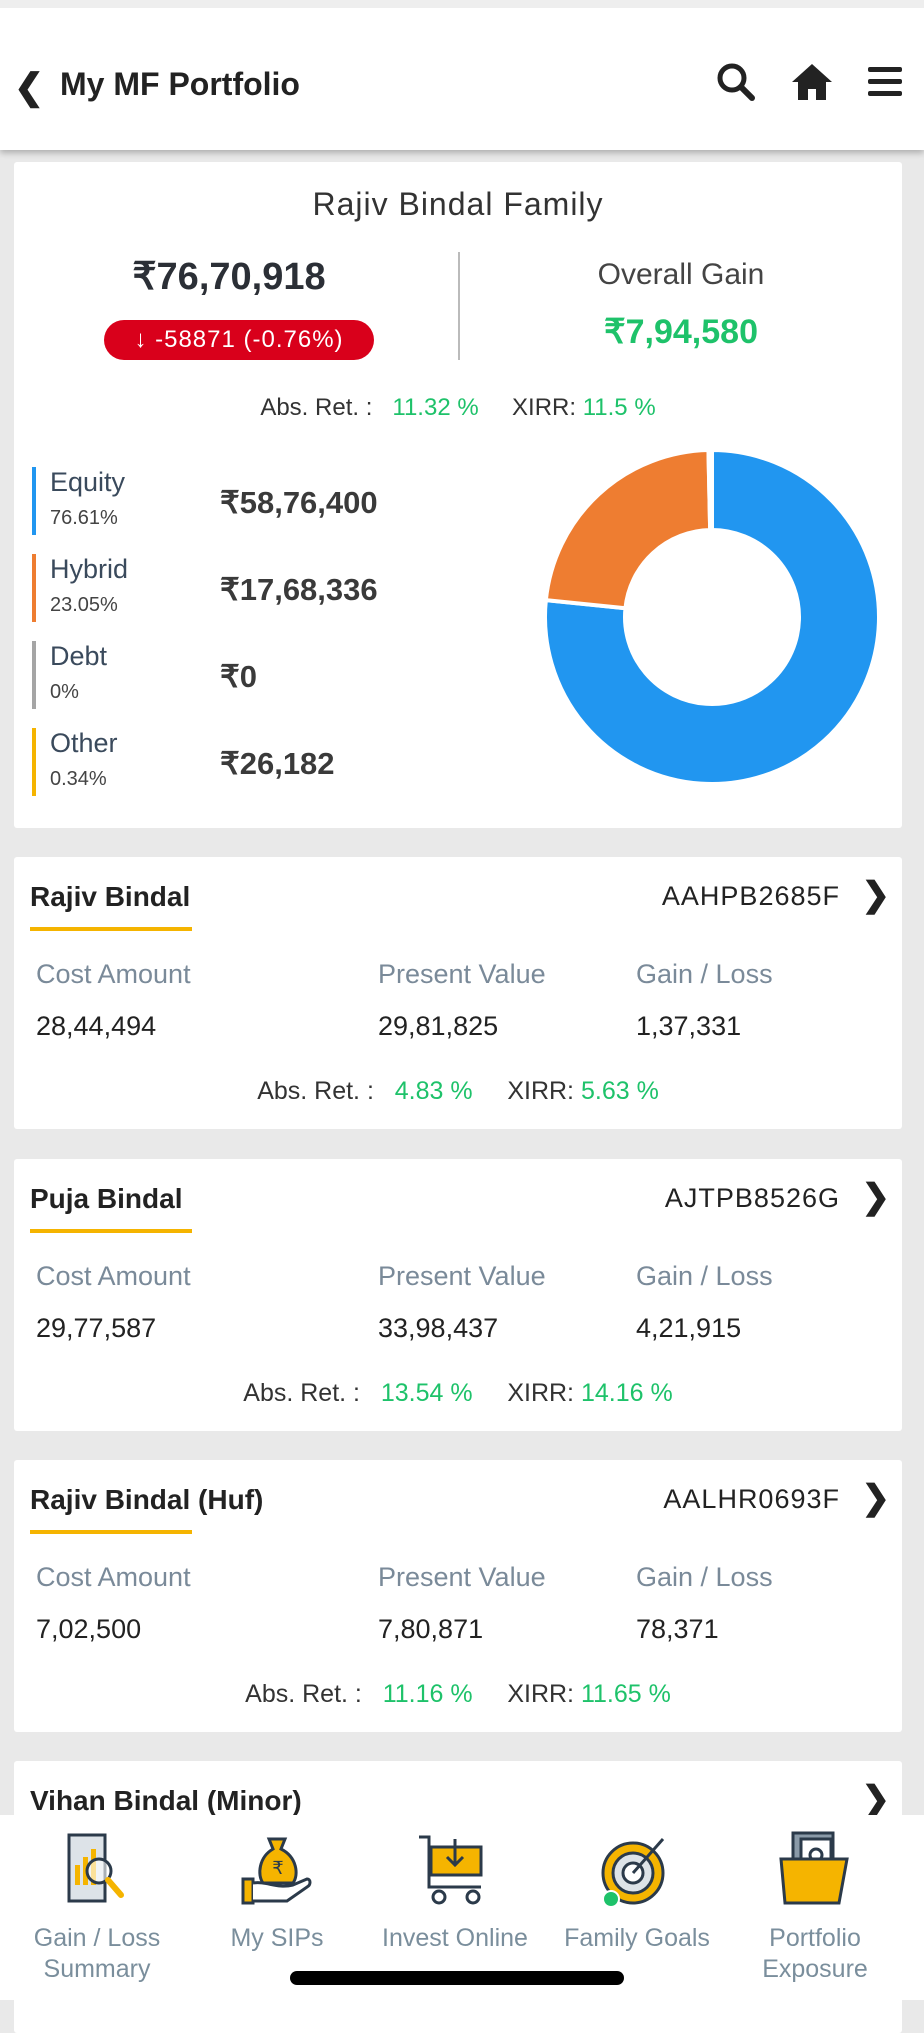 This screenshot has width=924, height=2033. Describe the element at coordinates (689, 1026) in the screenshot. I see `gain-value: 1,37,331` at that location.